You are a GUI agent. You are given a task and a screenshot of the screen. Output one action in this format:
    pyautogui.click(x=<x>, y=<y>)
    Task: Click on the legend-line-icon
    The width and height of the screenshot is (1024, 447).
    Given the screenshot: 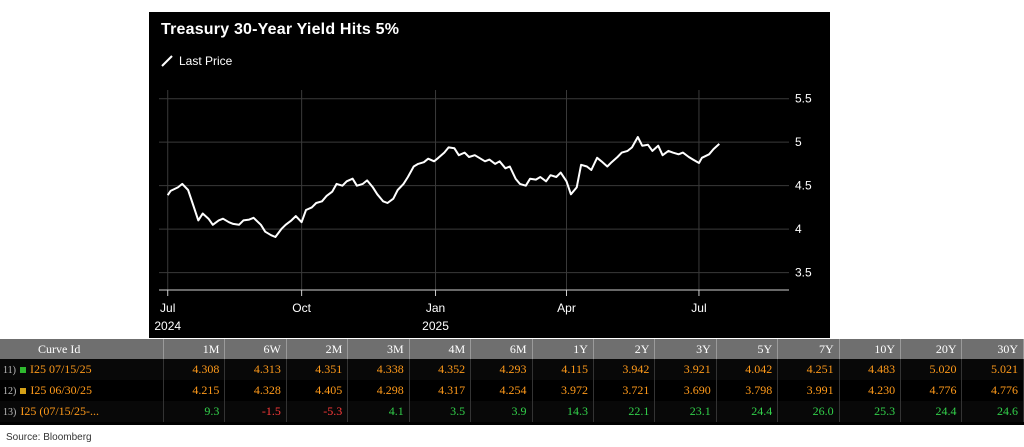 What is the action you would take?
    pyautogui.click(x=167, y=61)
    